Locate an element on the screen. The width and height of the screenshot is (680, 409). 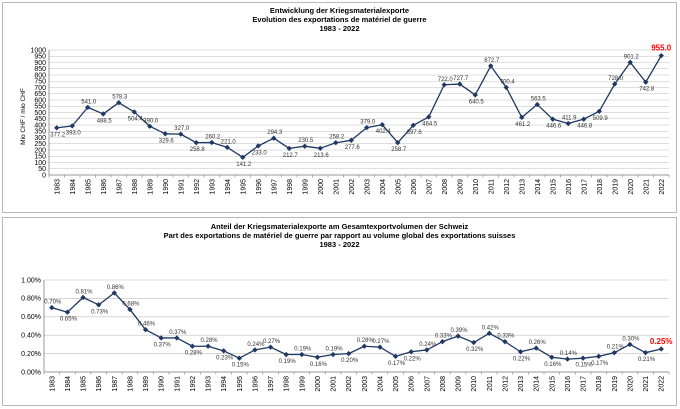
x-tick-label: 2008 is located at coordinates (445, 187).